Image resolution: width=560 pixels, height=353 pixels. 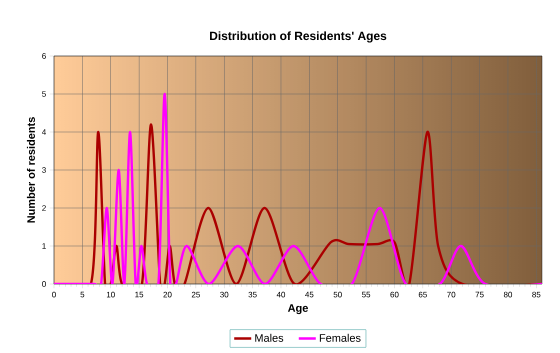 What do you see at coordinates (30, 170) in the screenshot?
I see `y-axis-title: Number of residents` at bounding box center [30, 170].